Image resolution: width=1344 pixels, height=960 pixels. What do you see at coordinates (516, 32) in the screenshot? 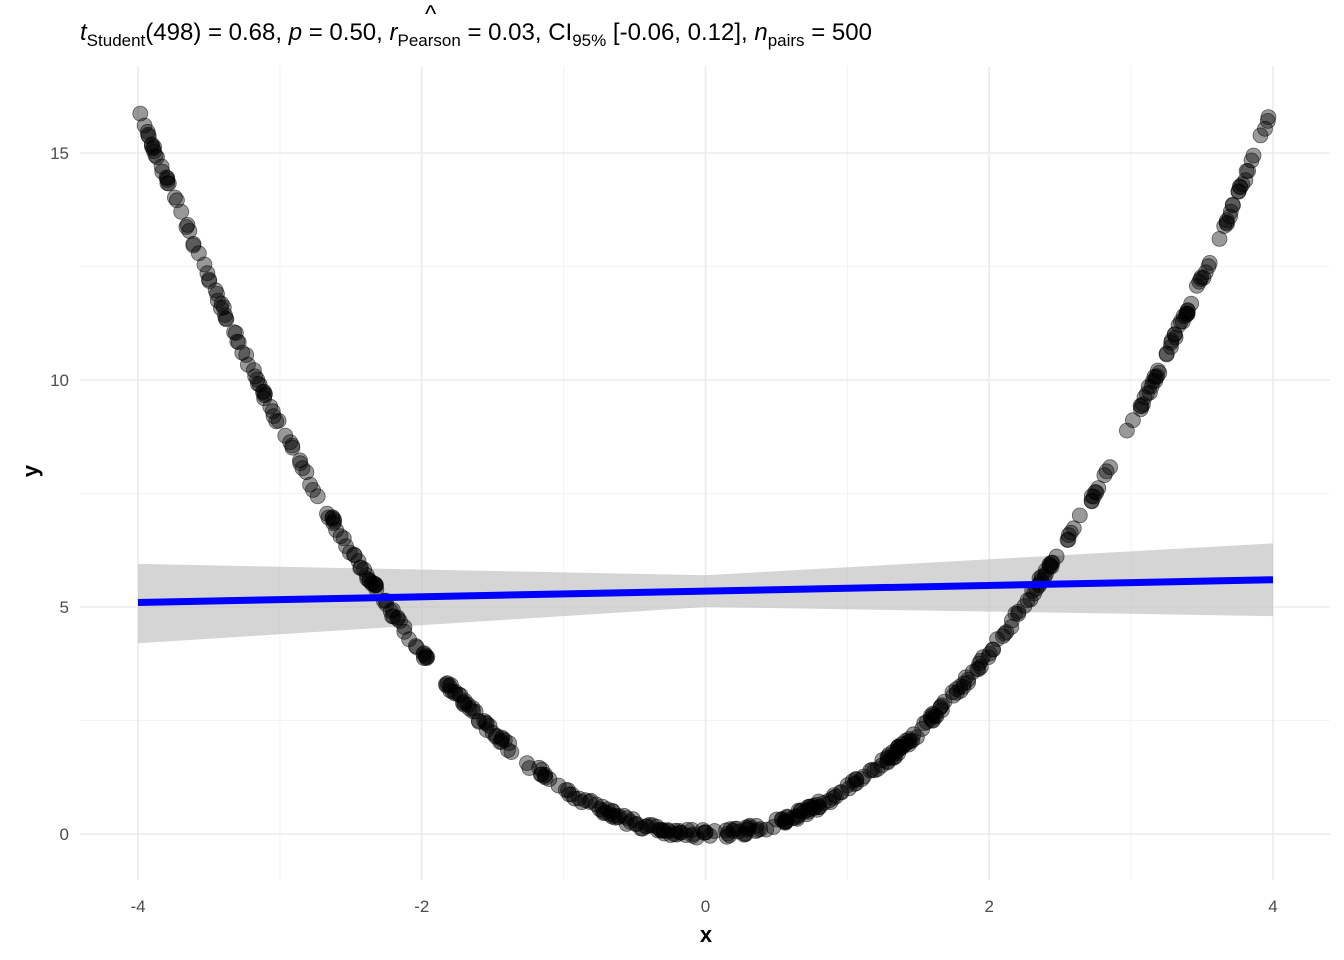
I see `subtitle-eq3: = 0.03, CI` at bounding box center [516, 32].